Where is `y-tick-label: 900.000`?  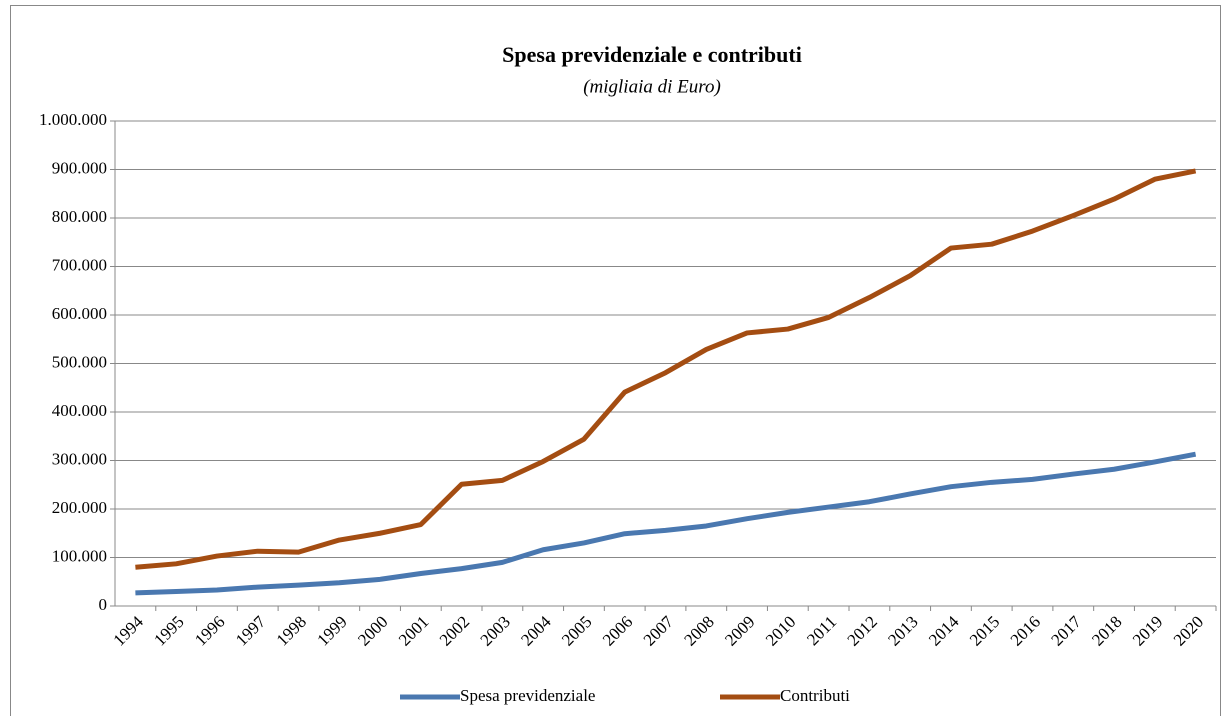 y-tick-label: 900.000 is located at coordinates (79, 167).